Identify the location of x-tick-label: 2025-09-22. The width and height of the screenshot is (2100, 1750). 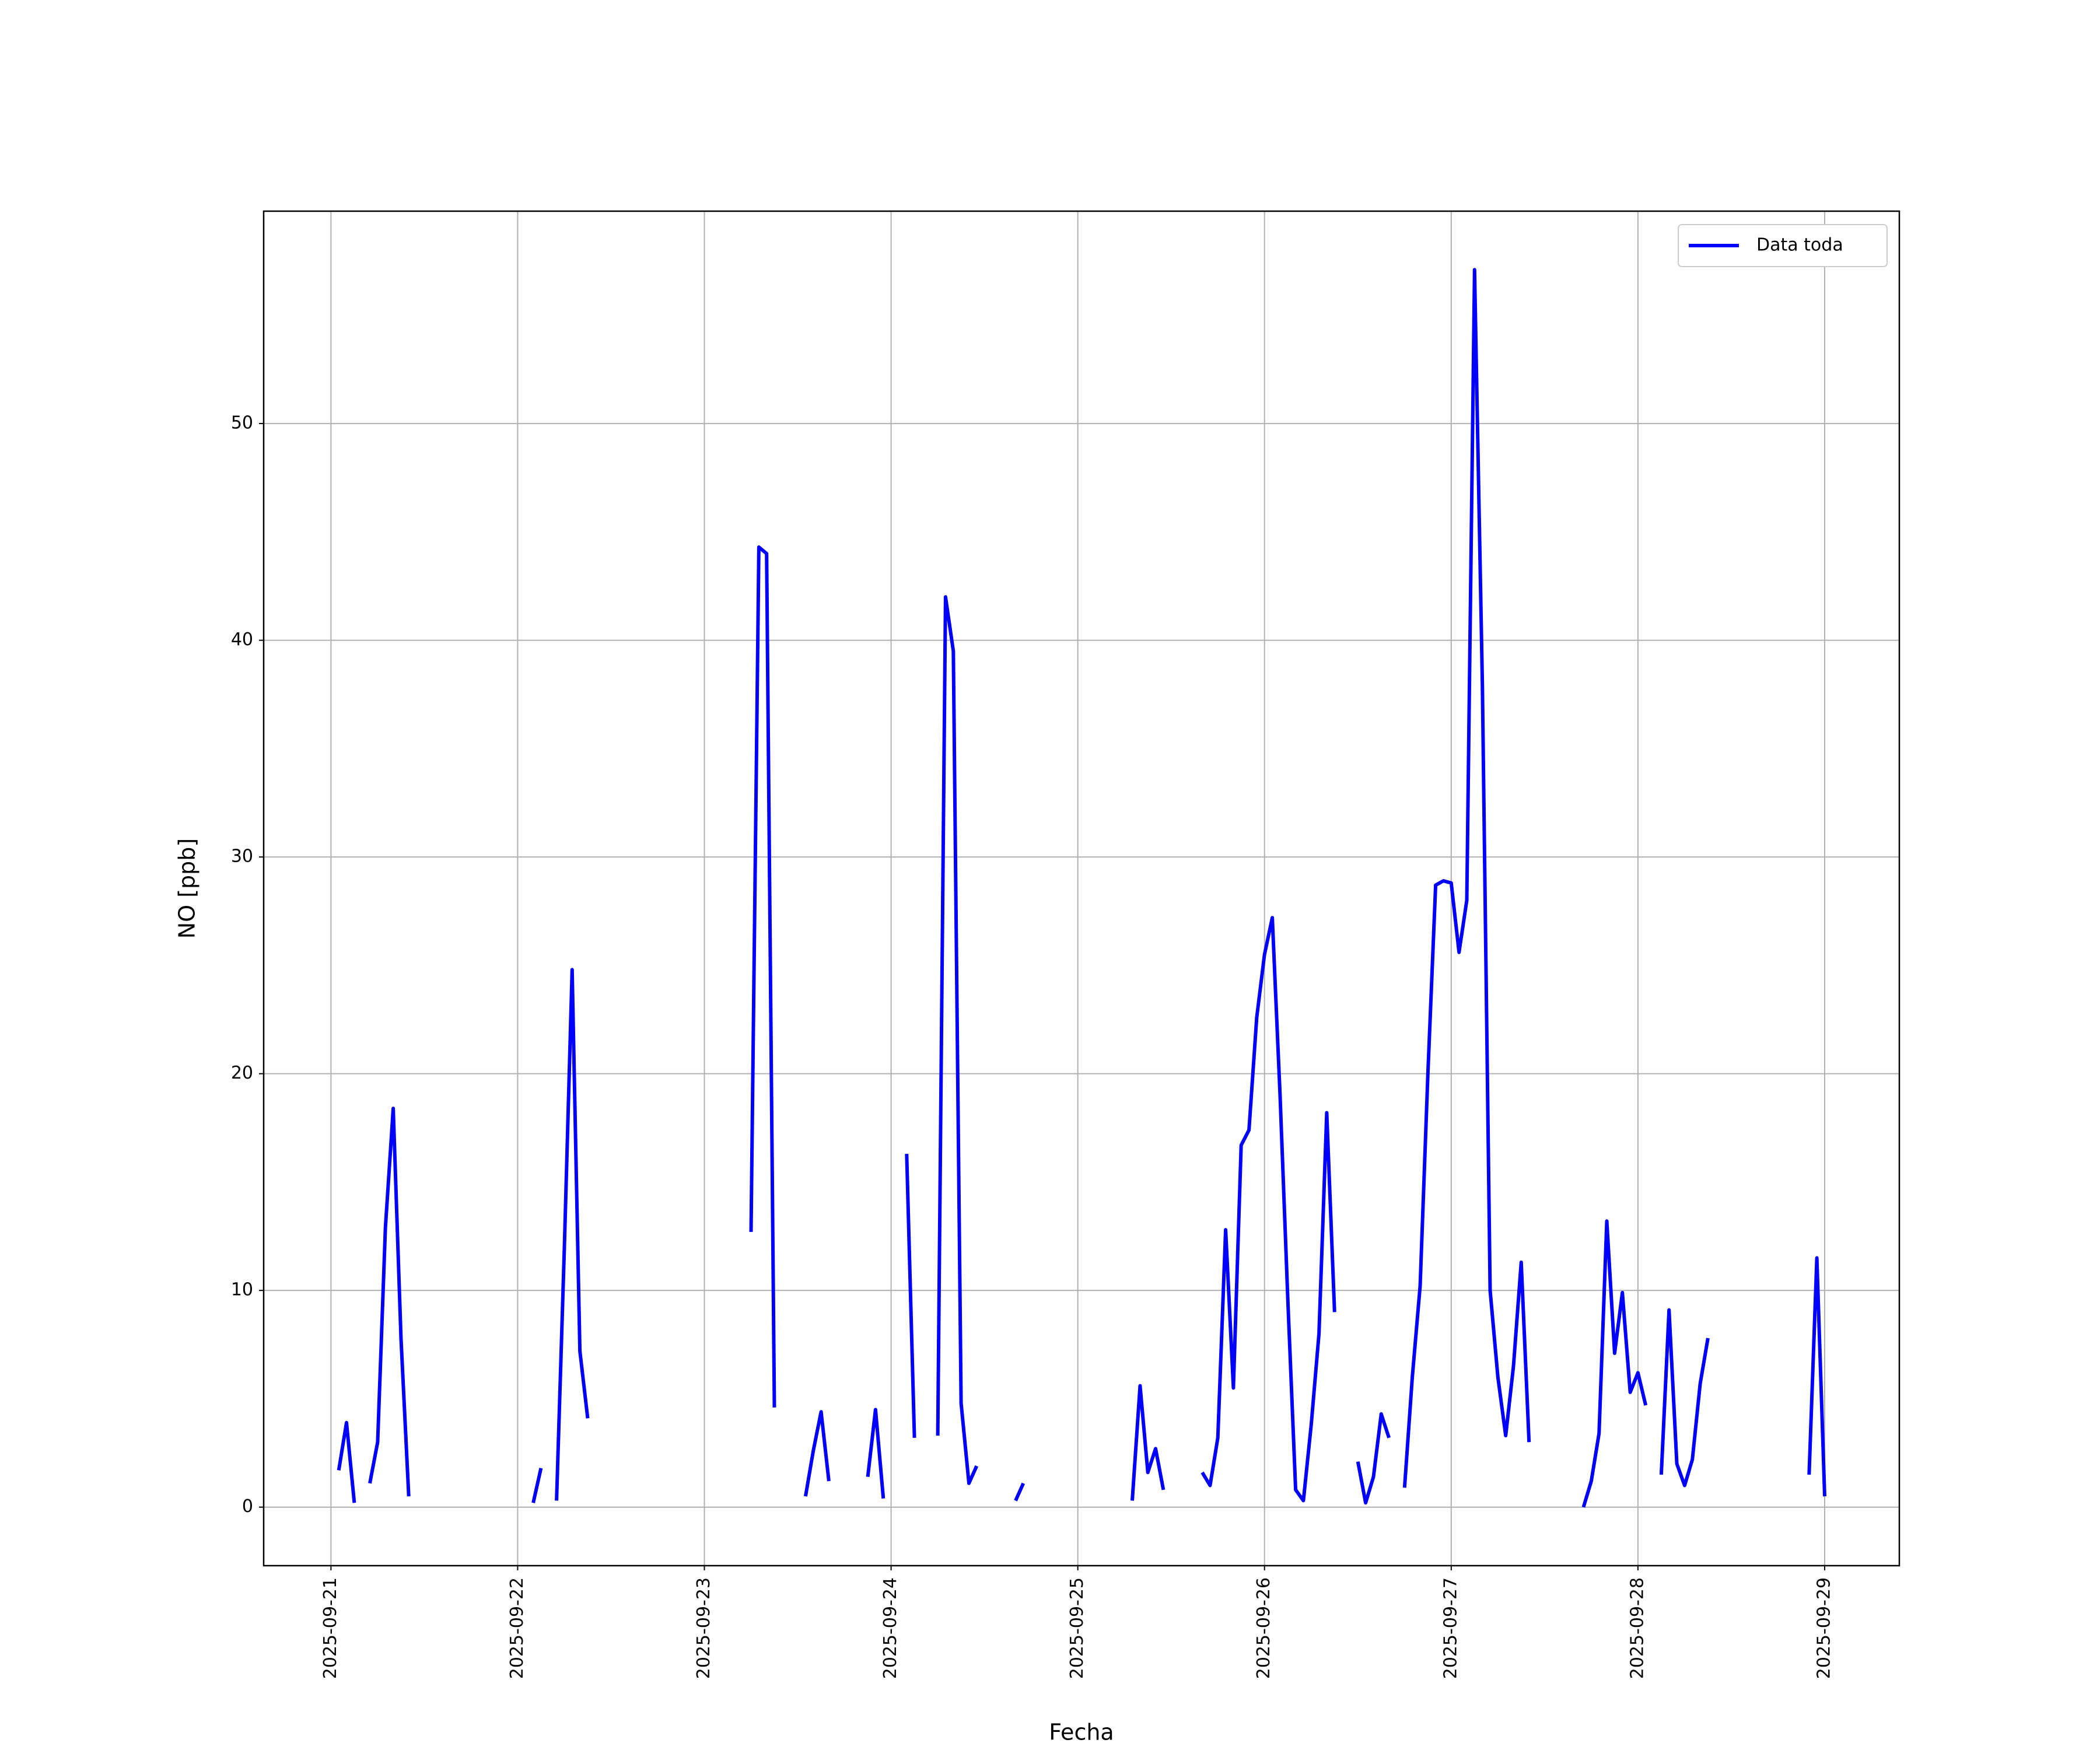
(517, 1628).